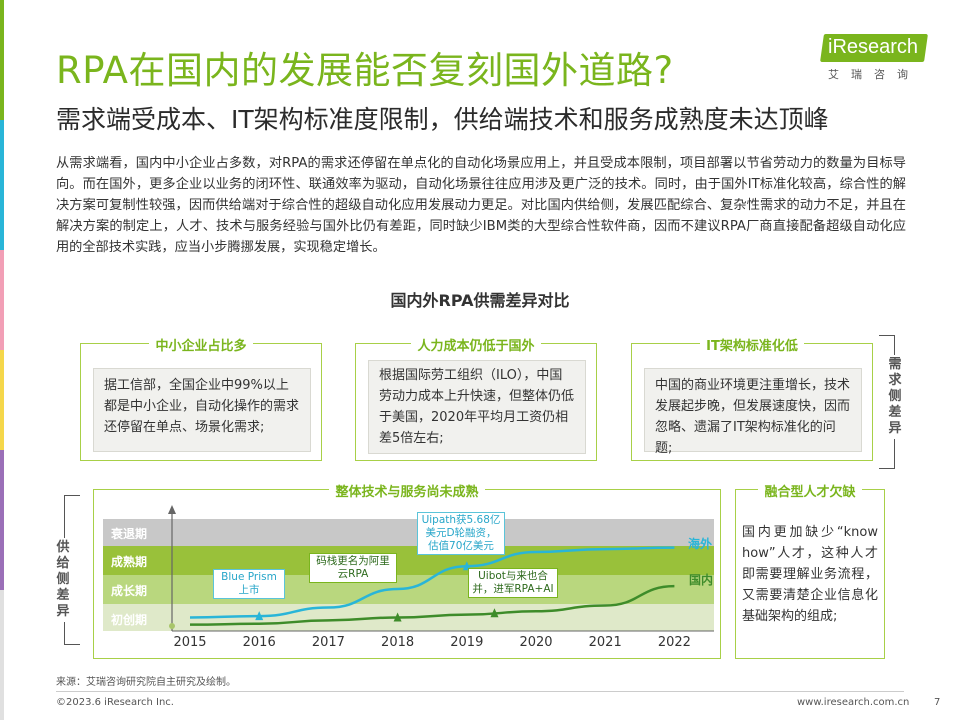  Describe the element at coordinates (853, 702) in the screenshot. I see `website-url: www.iresearch.com.cn` at that location.